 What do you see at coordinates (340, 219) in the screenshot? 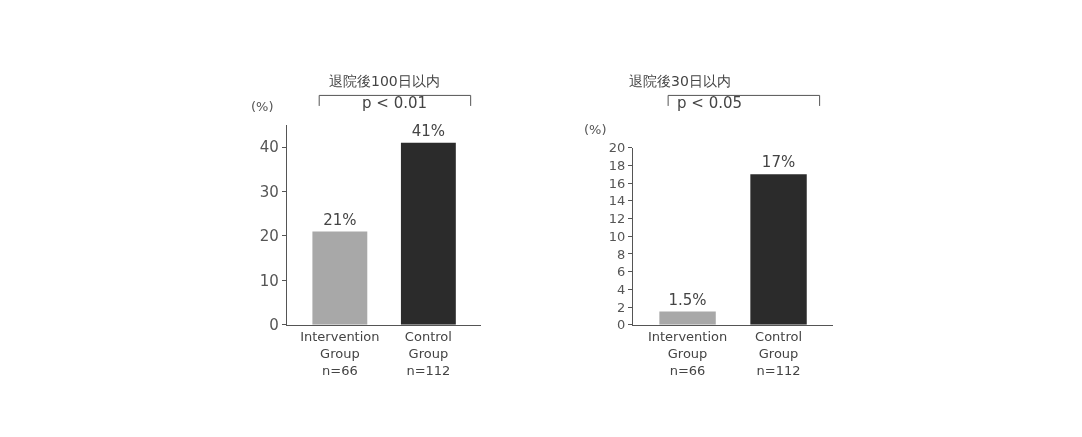
I see `data-label: 21%` at bounding box center [340, 219].